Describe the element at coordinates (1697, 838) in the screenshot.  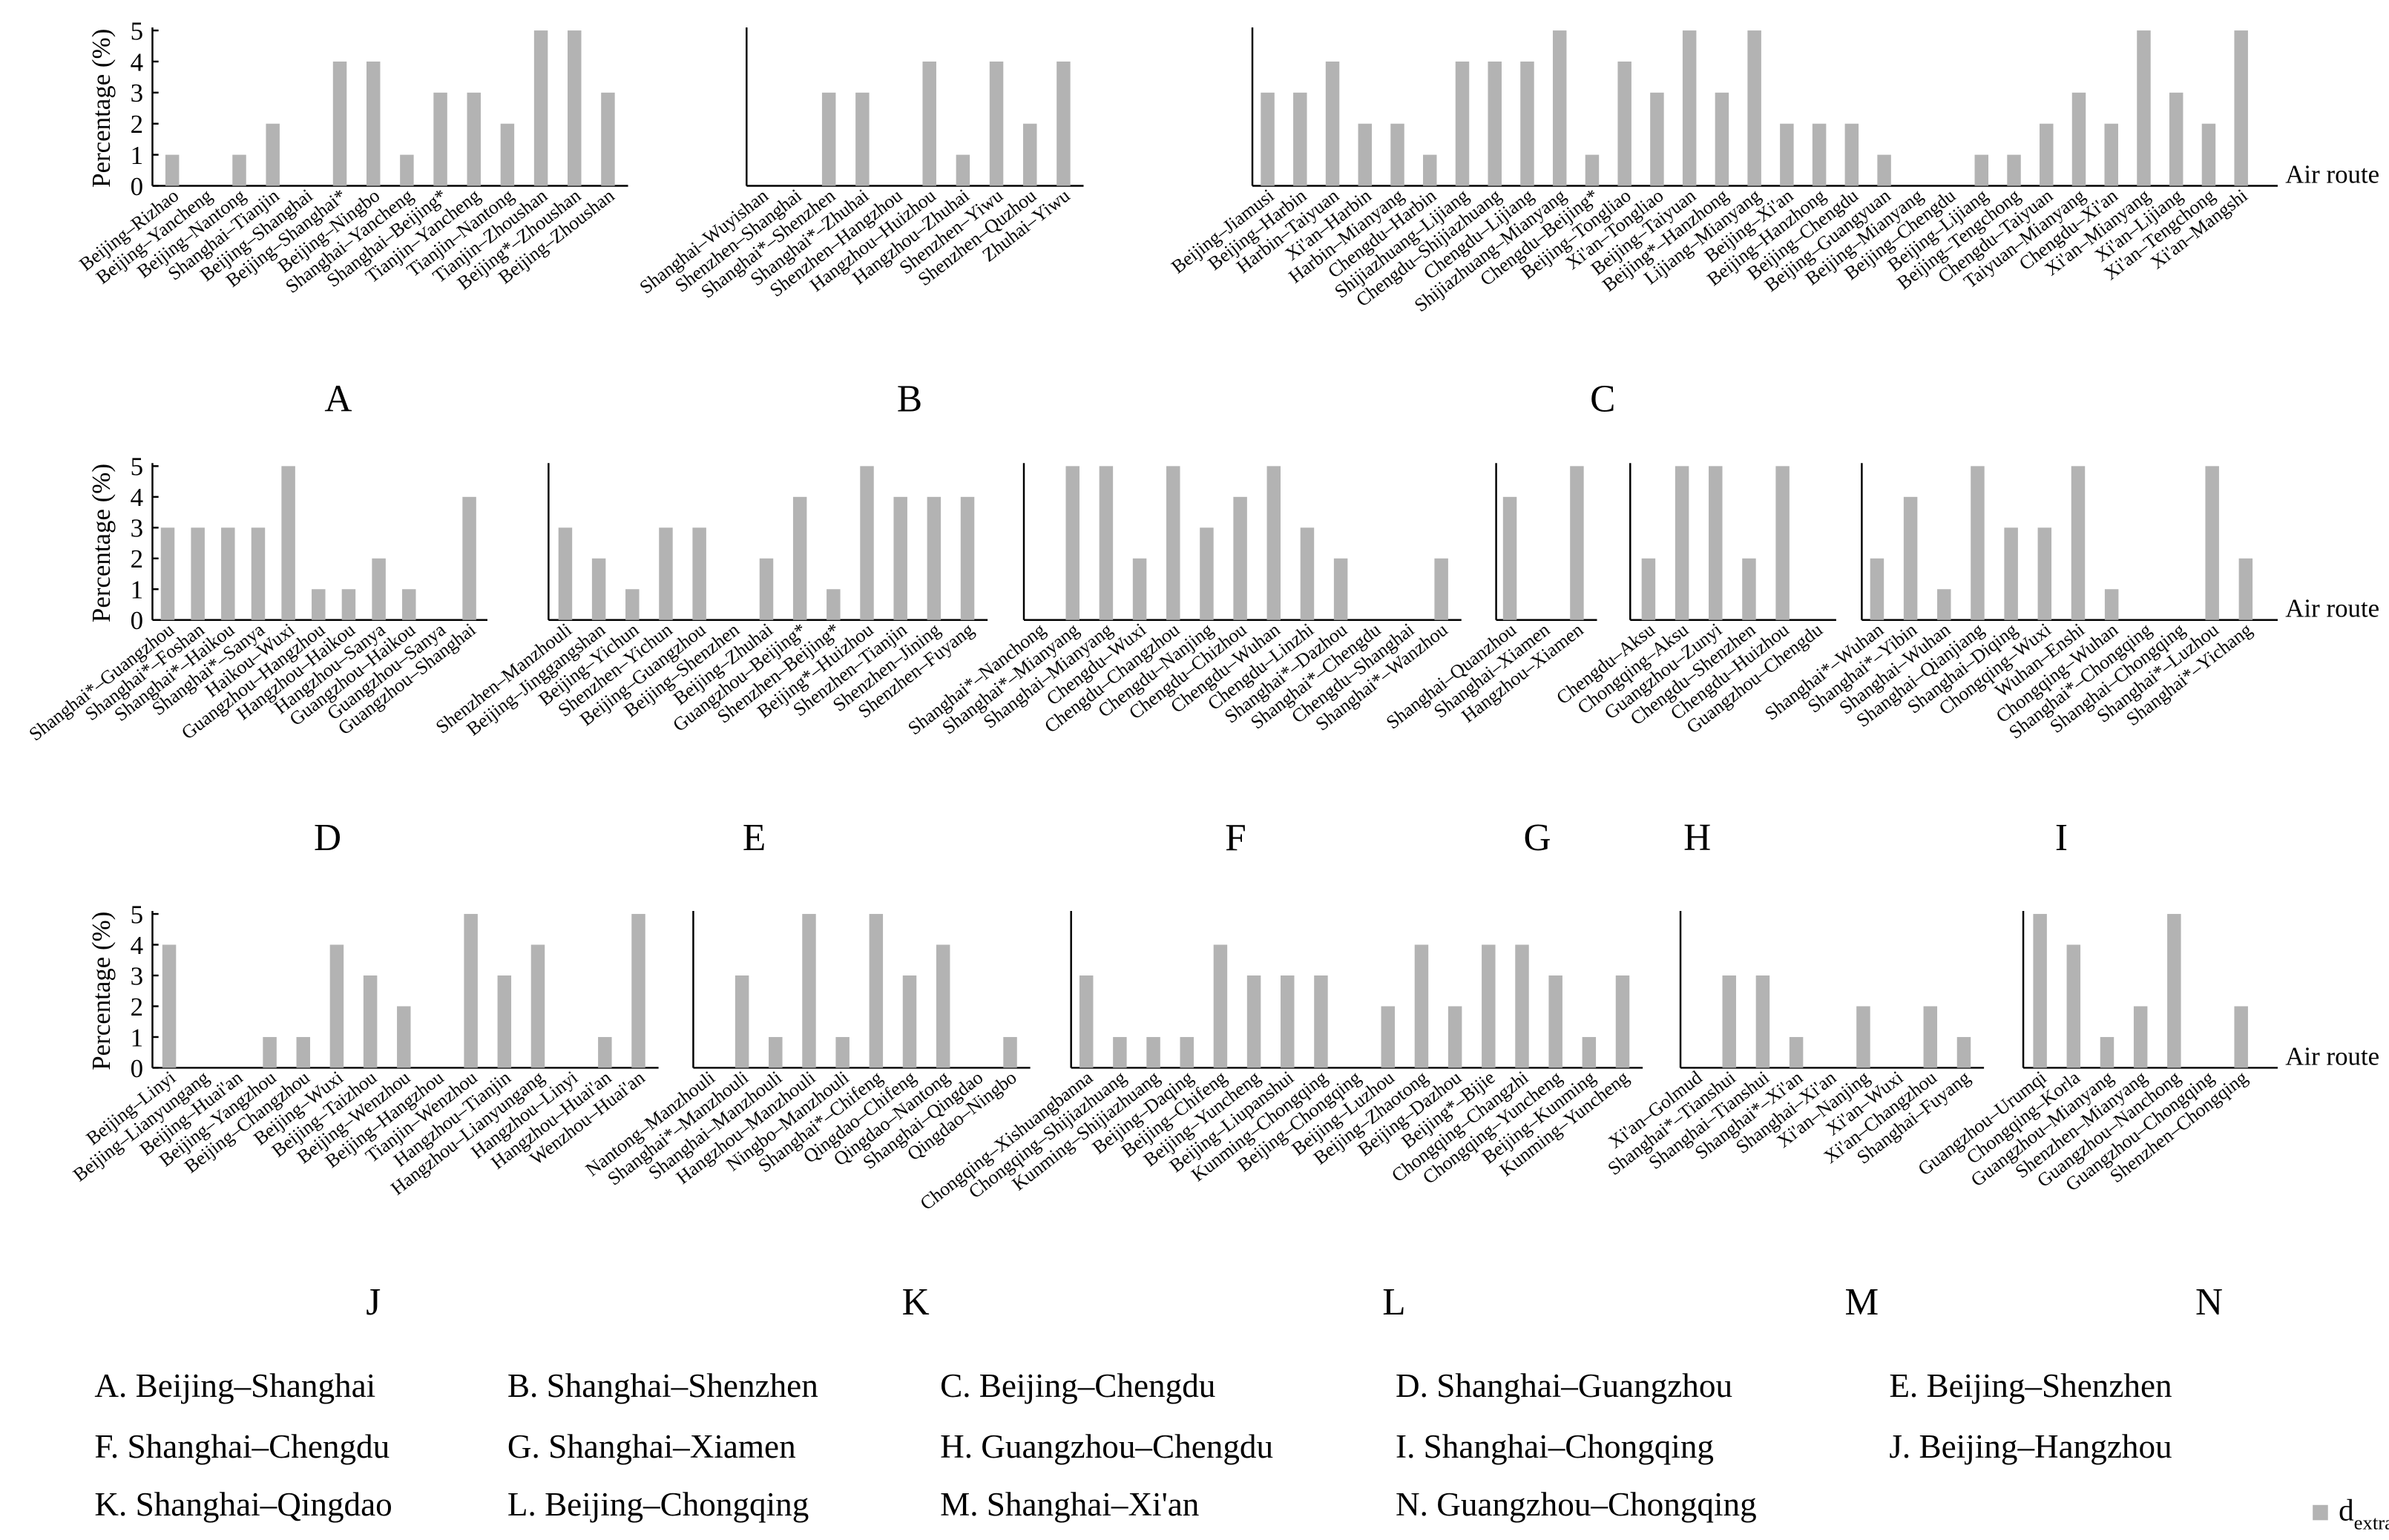
I see `panel-letter: H` at that location.